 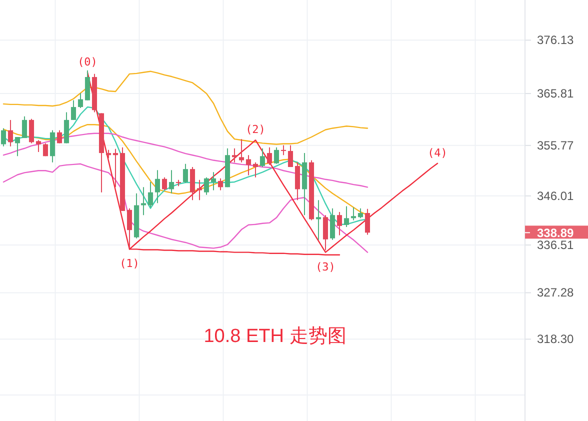 What do you see at coordinates (275, 336) in the screenshot?
I see `annotation: 10.8 ETH 走势图` at bounding box center [275, 336].